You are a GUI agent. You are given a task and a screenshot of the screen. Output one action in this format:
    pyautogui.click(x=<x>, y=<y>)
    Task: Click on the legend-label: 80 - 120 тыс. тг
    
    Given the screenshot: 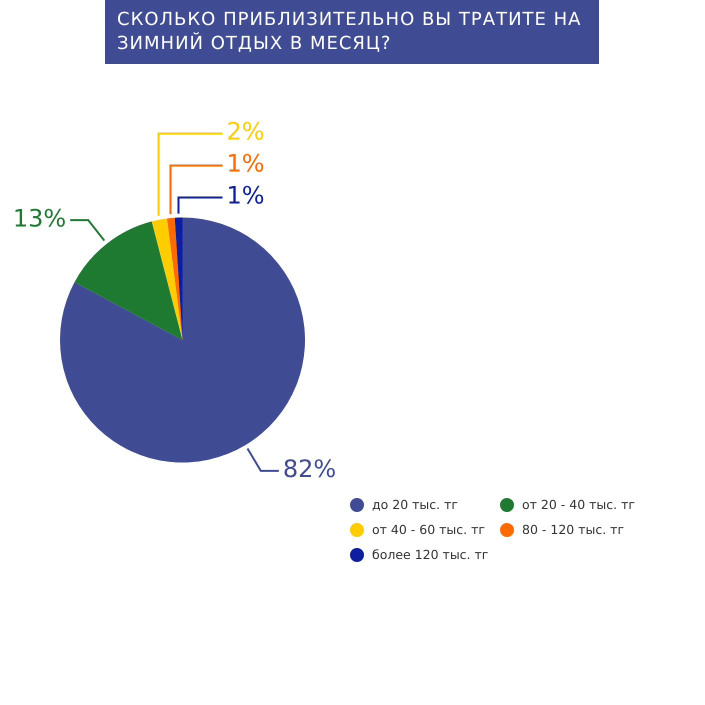 What is the action you would take?
    pyautogui.click(x=573, y=529)
    